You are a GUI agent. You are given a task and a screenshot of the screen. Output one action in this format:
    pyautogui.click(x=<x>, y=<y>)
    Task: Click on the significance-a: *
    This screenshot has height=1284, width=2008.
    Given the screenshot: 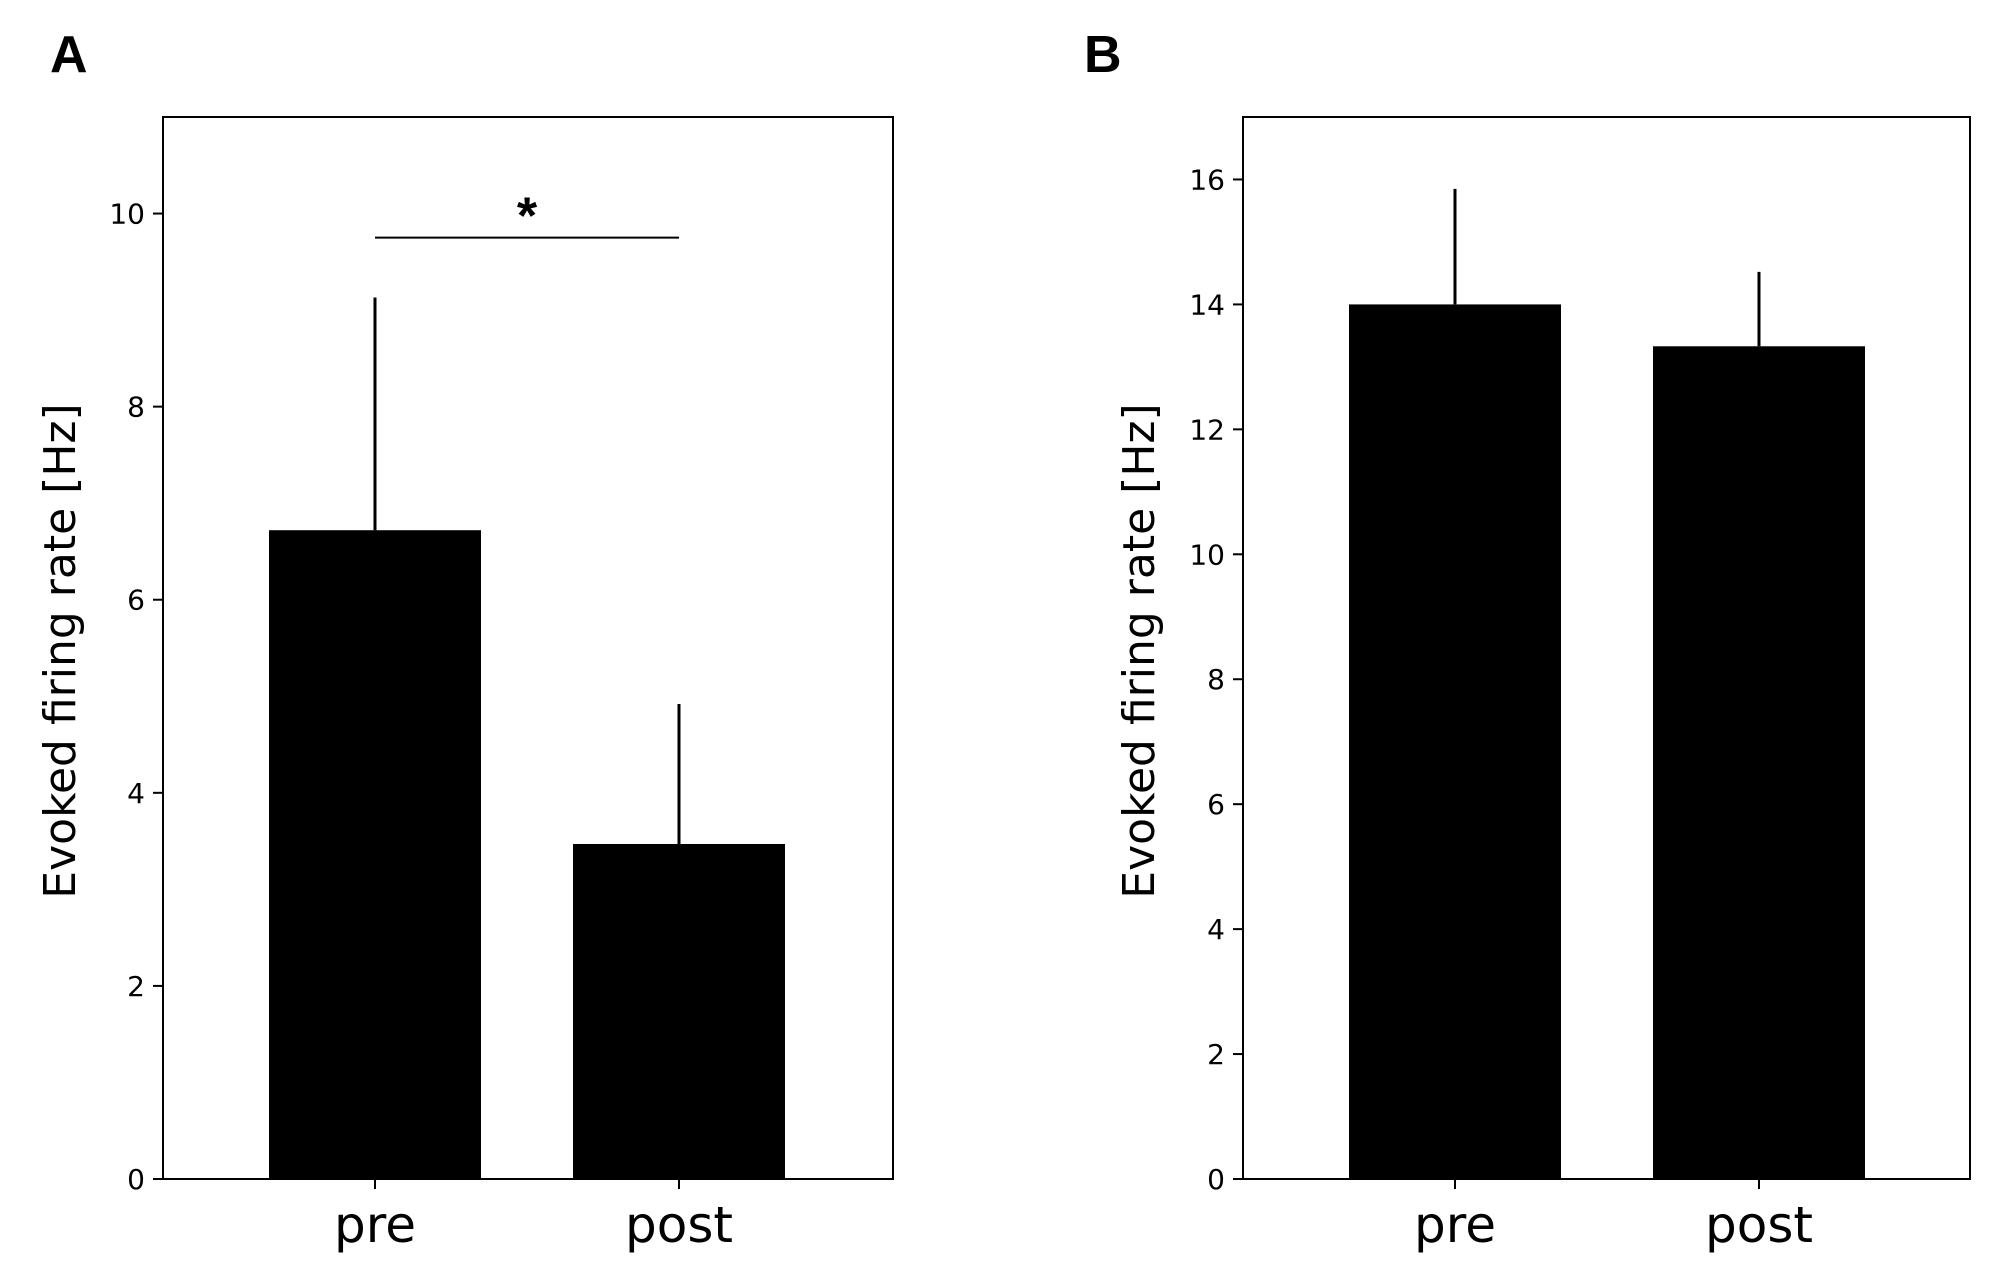 What is the action you would take?
    pyautogui.click(x=527, y=217)
    